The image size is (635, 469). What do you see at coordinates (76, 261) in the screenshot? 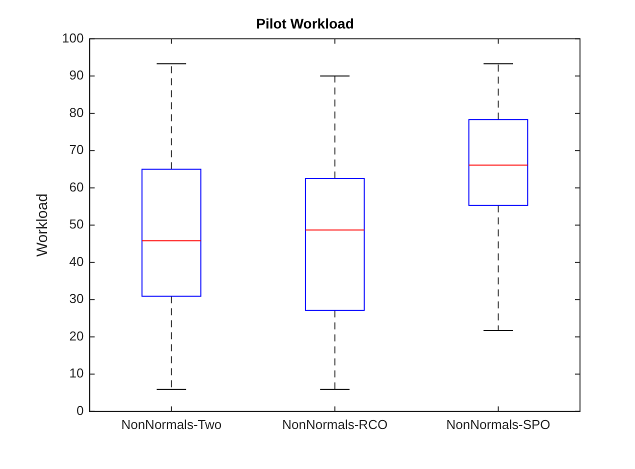
I see `y-tick-label: 40` at bounding box center [76, 261].